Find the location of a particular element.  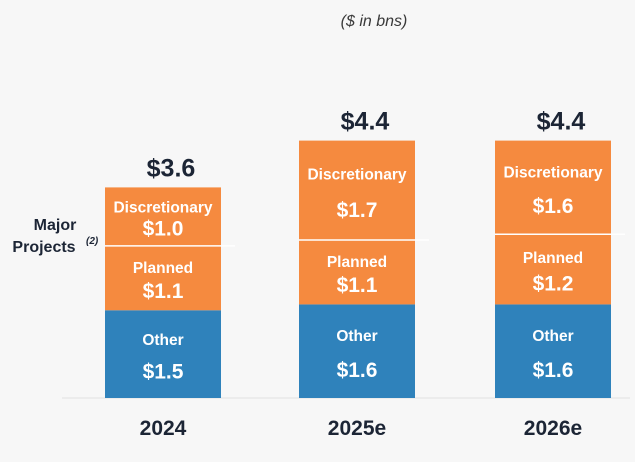

x-tick-label-2026e: 2026e is located at coordinates (553, 428).